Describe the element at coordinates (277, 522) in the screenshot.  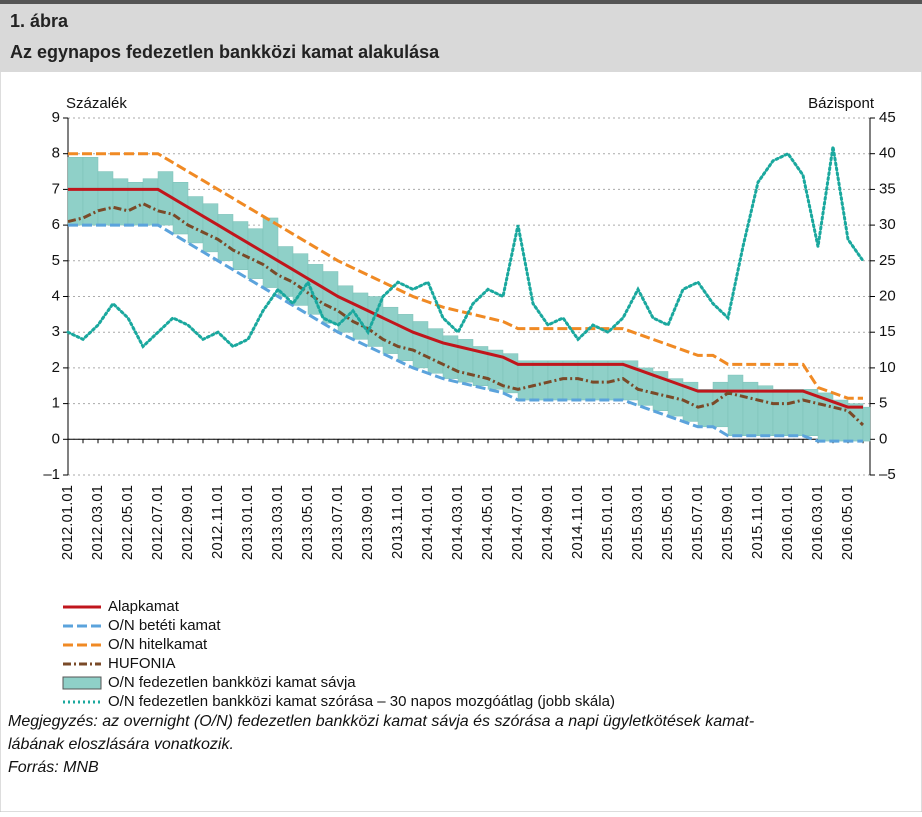
I see `x-tick-label: 2013.03.01` at that location.